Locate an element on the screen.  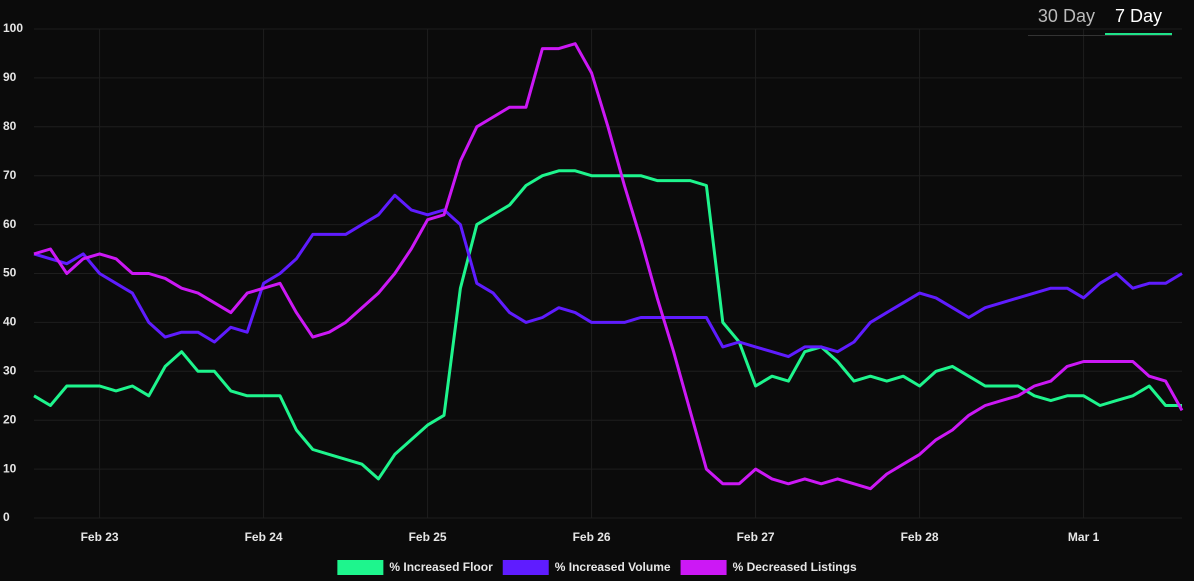
x-tick-label: Feb 28 is located at coordinates (920, 537).